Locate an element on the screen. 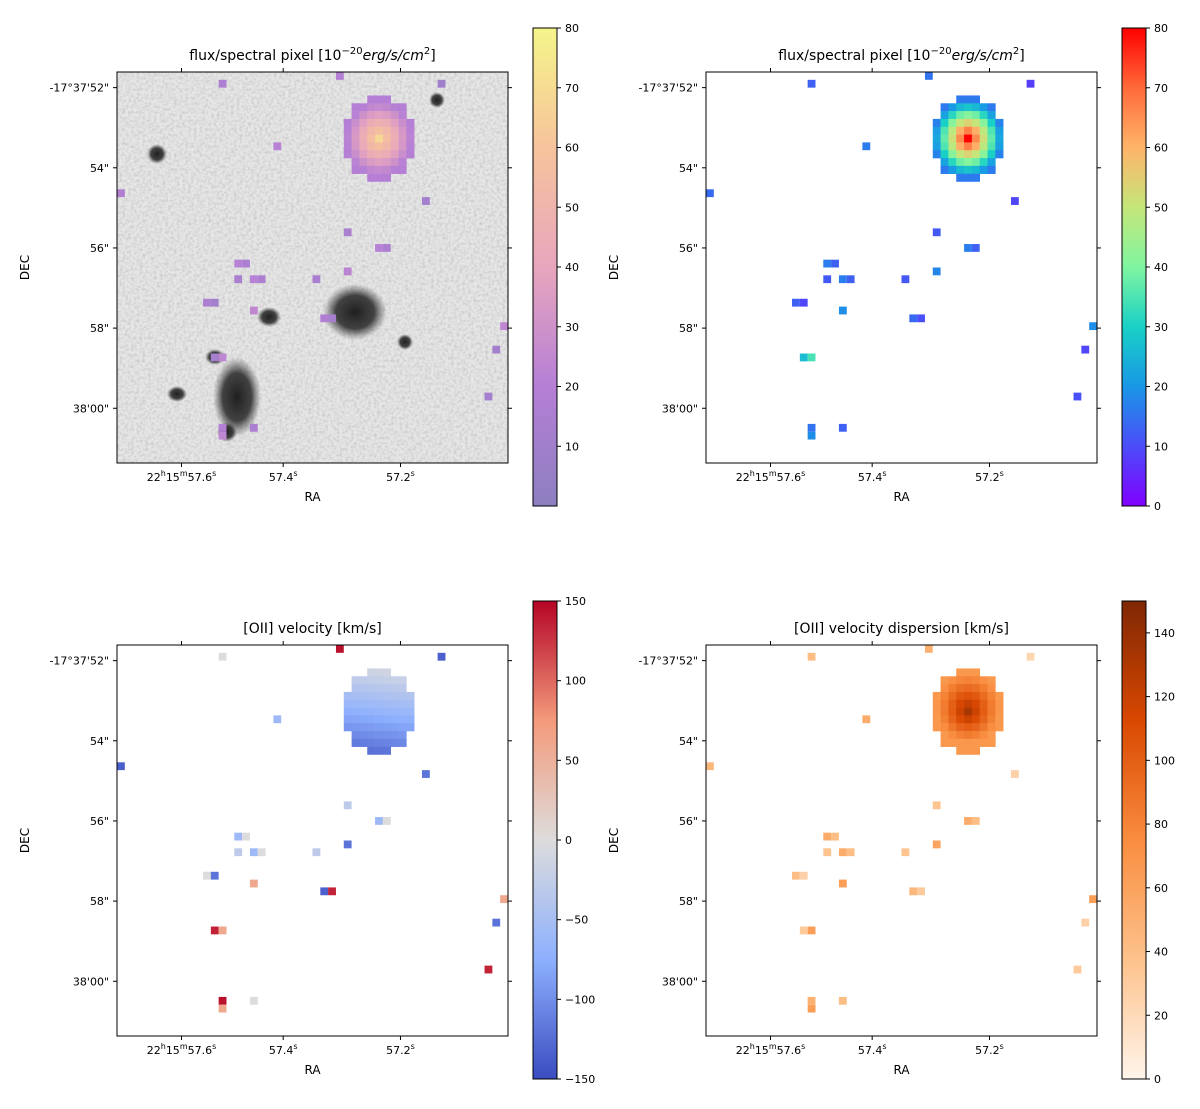 This screenshot has width=1200, height=1109. colorbar-tick-label: 100 is located at coordinates (1164, 760).